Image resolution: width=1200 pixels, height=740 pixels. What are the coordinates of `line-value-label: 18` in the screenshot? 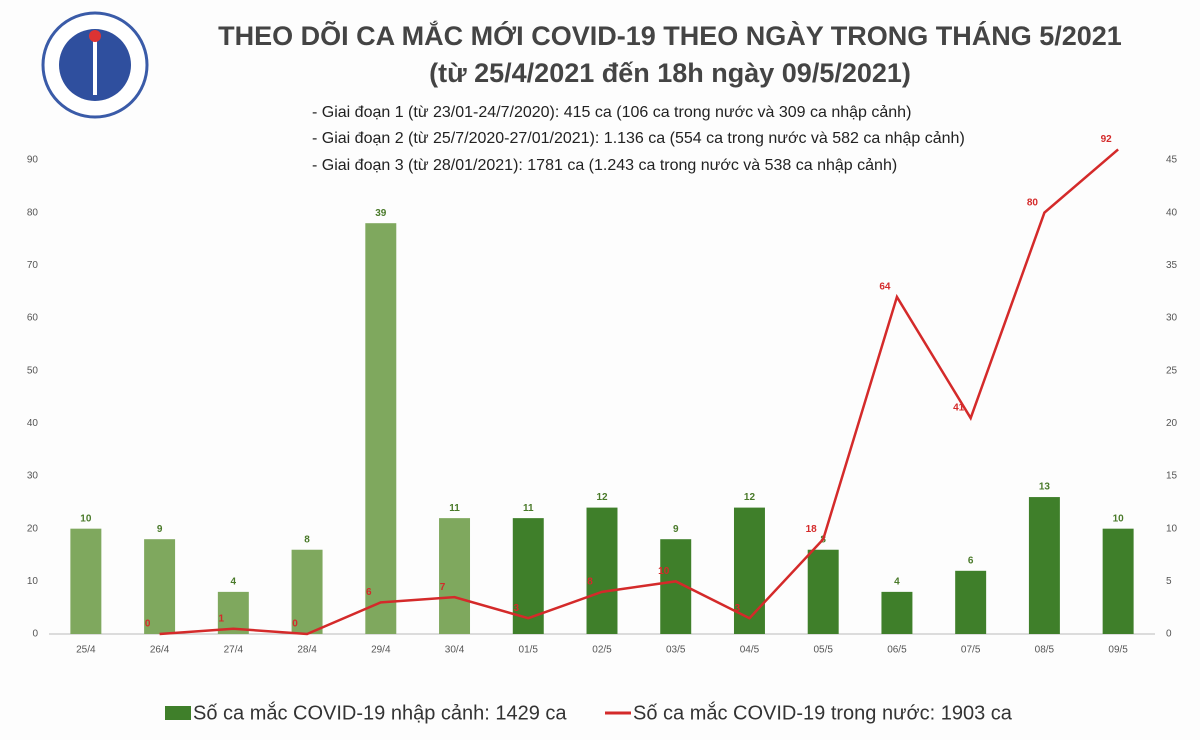 It's located at (812, 529).